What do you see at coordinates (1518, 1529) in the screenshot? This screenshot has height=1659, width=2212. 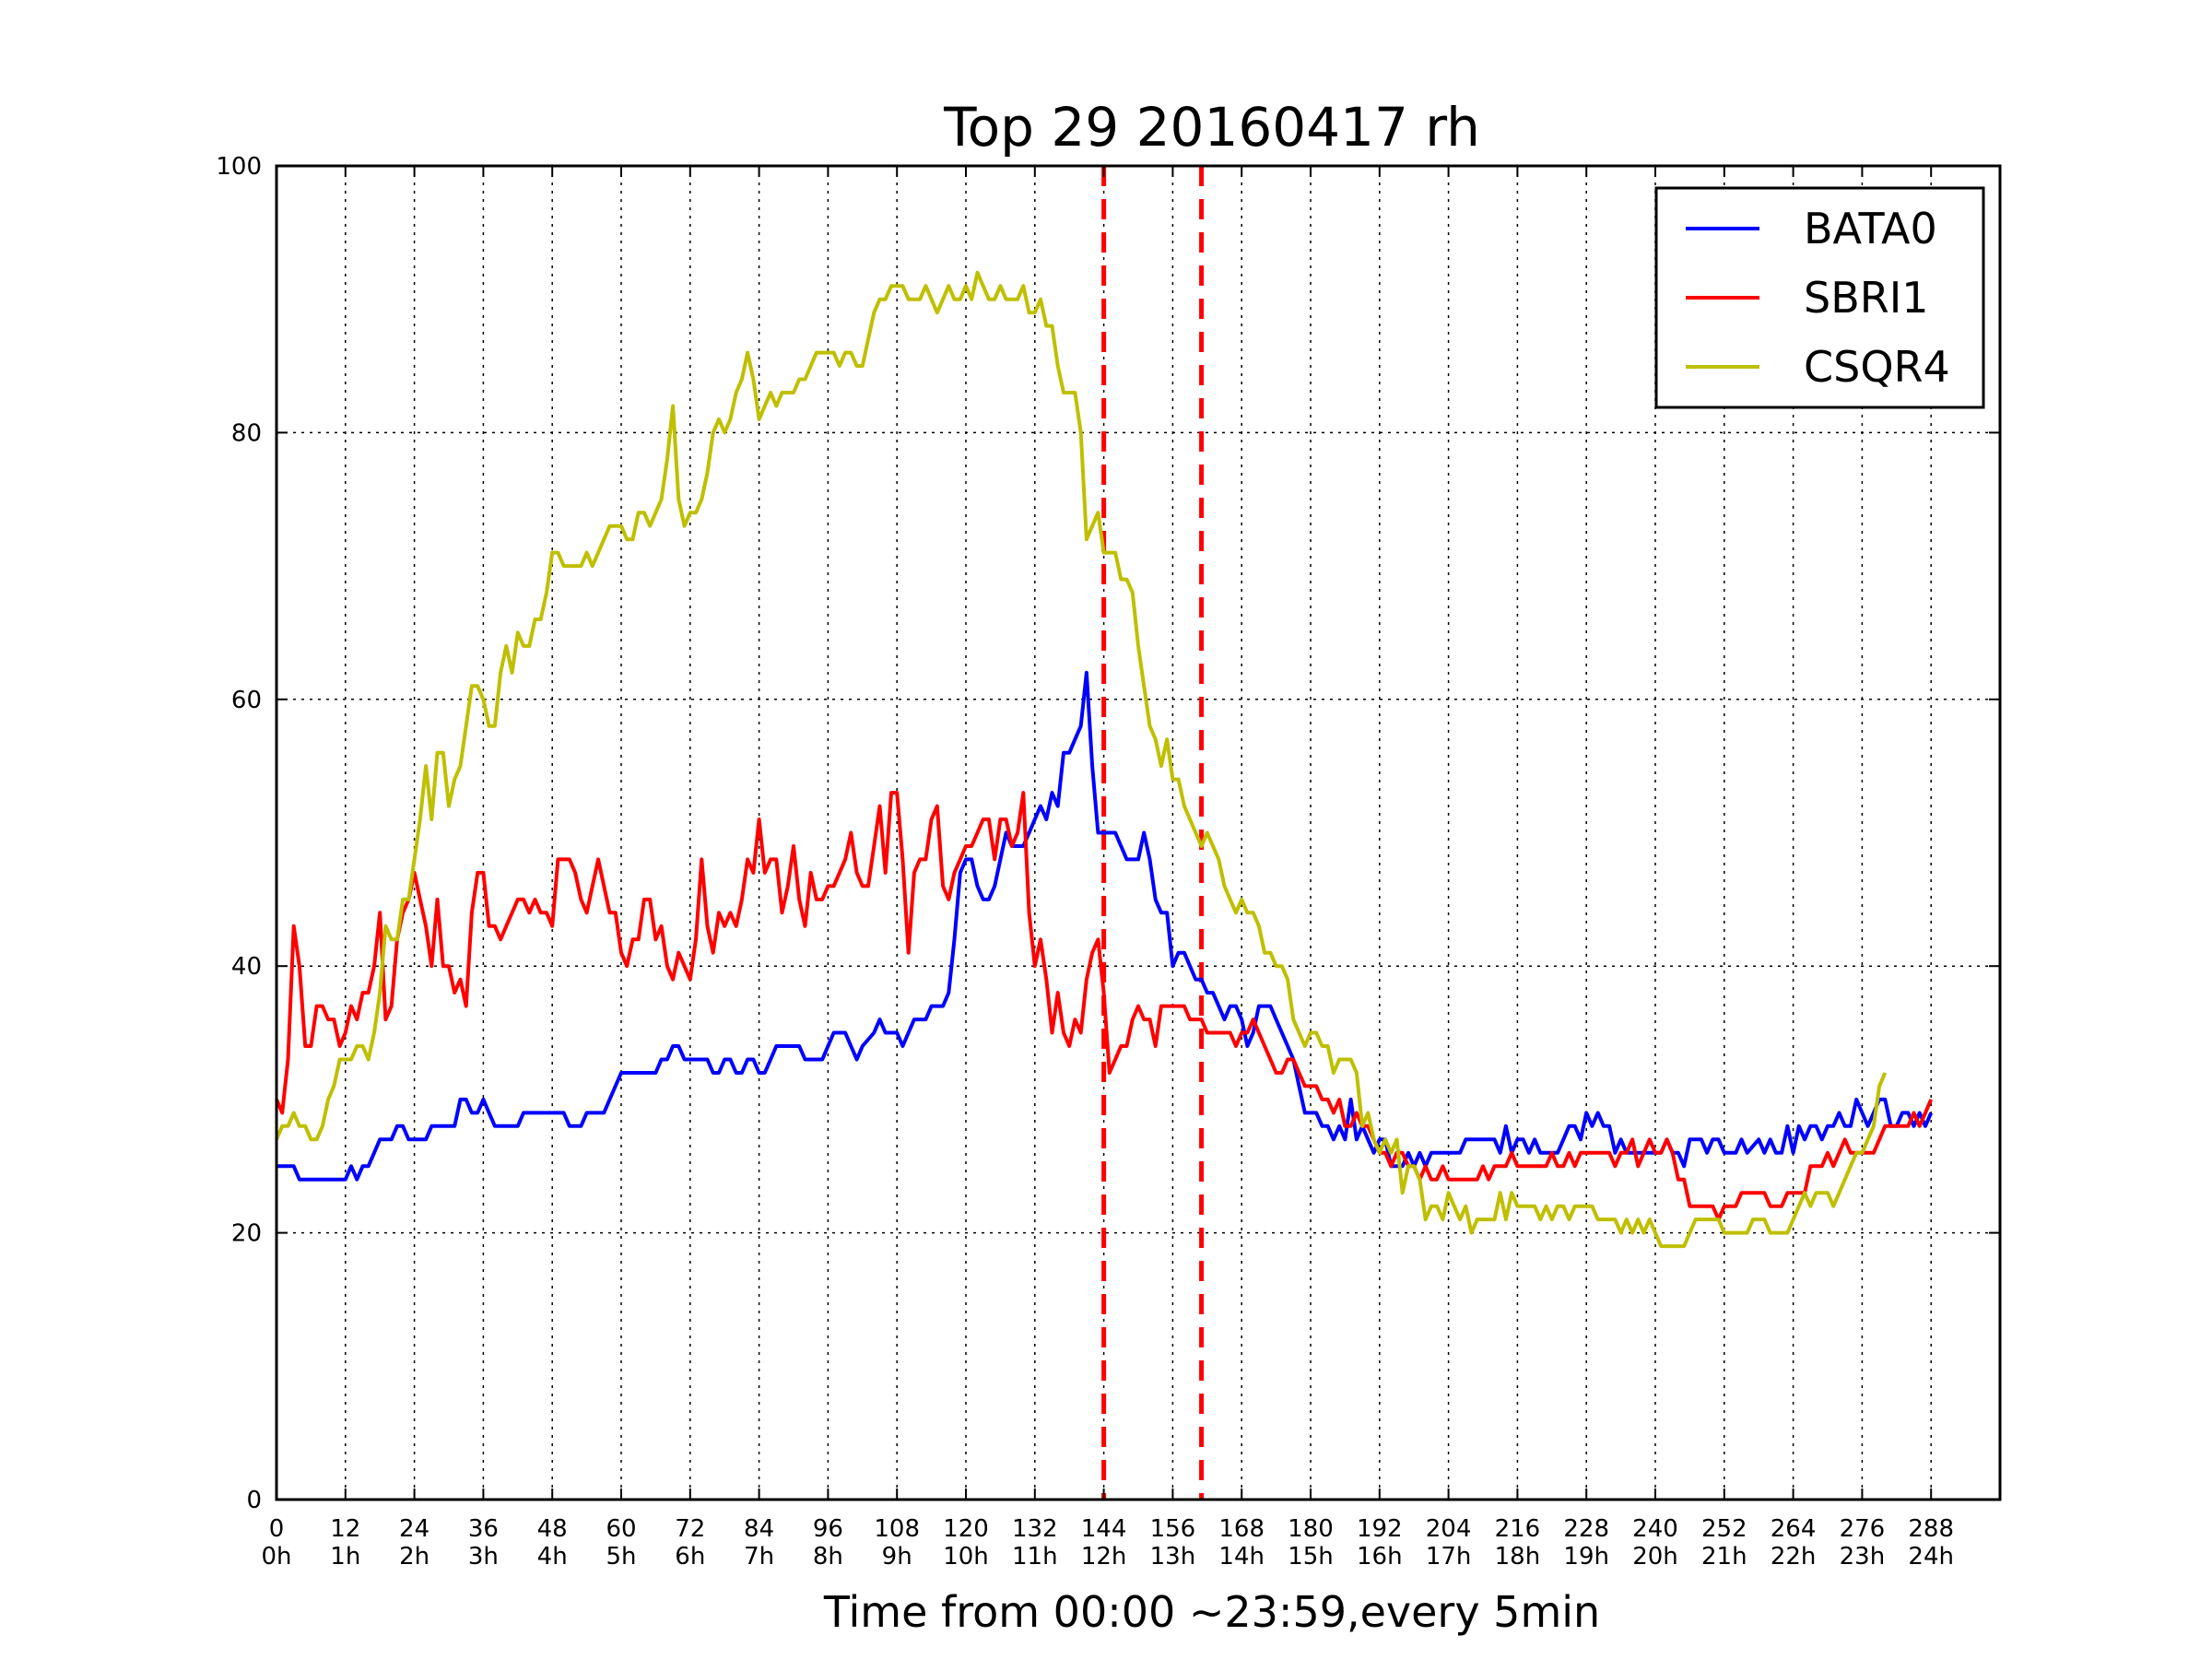 I see `x-tick-label: 216` at bounding box center [1518, 1529].